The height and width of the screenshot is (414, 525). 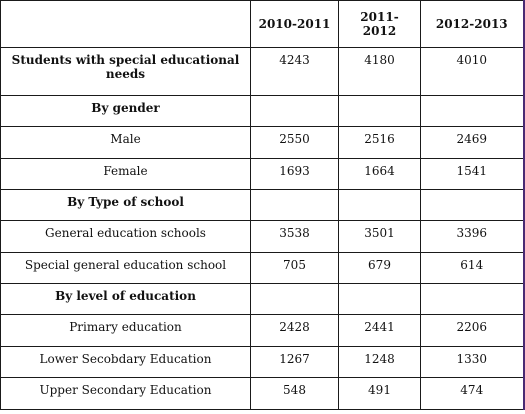 I want to click on cell-value: 3396, so click(x=472, y=236).